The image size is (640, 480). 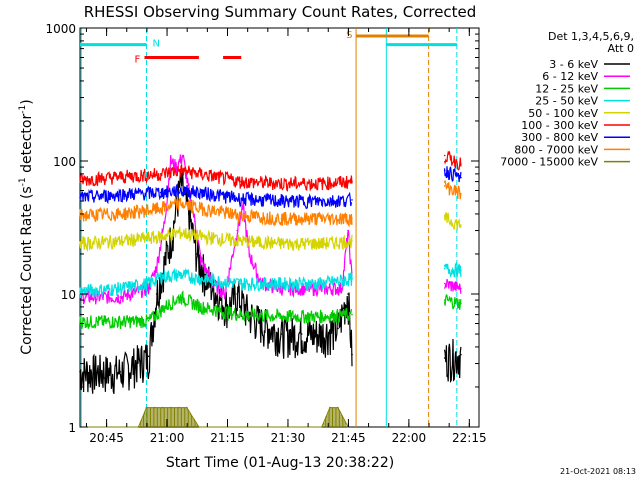 I want to click on legend-header-2: Att 0, so click(x=621, y=48).